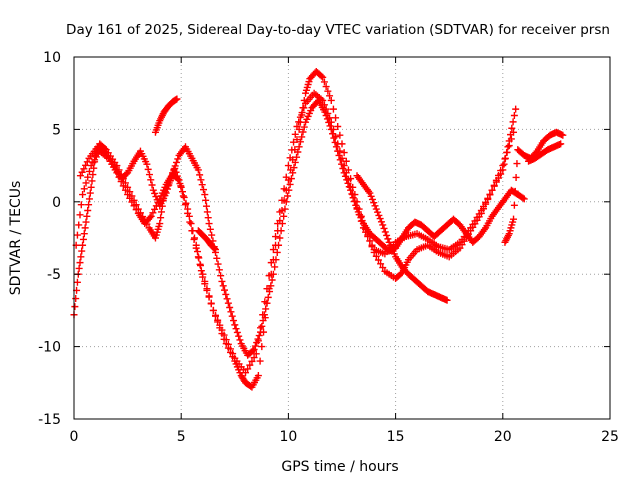 This screenshot has width=640, height=480. What do you see at coordinates (288, 437) in the screenshot?
I see `x-tick-label: 10` at bounding box center [288, 437].